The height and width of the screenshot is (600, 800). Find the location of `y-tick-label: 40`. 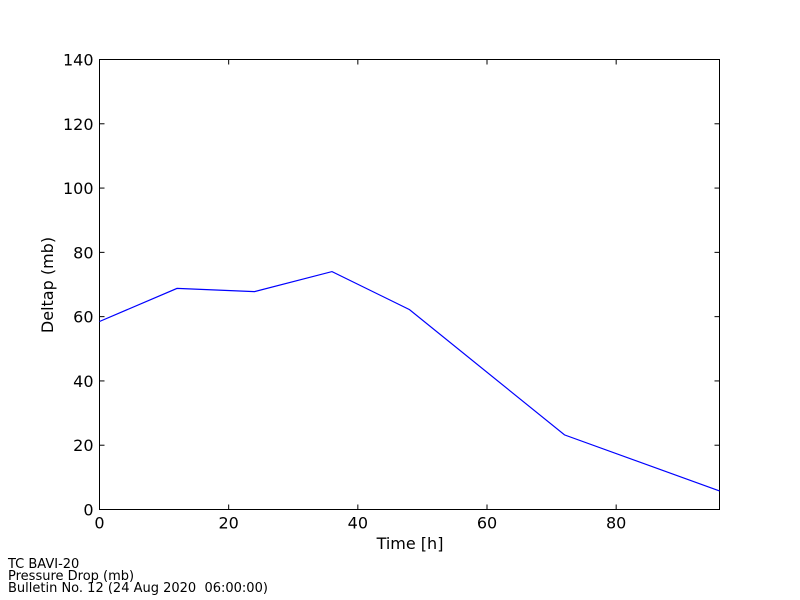

y-tick-label: 40 is located at coordinates (83, 381).